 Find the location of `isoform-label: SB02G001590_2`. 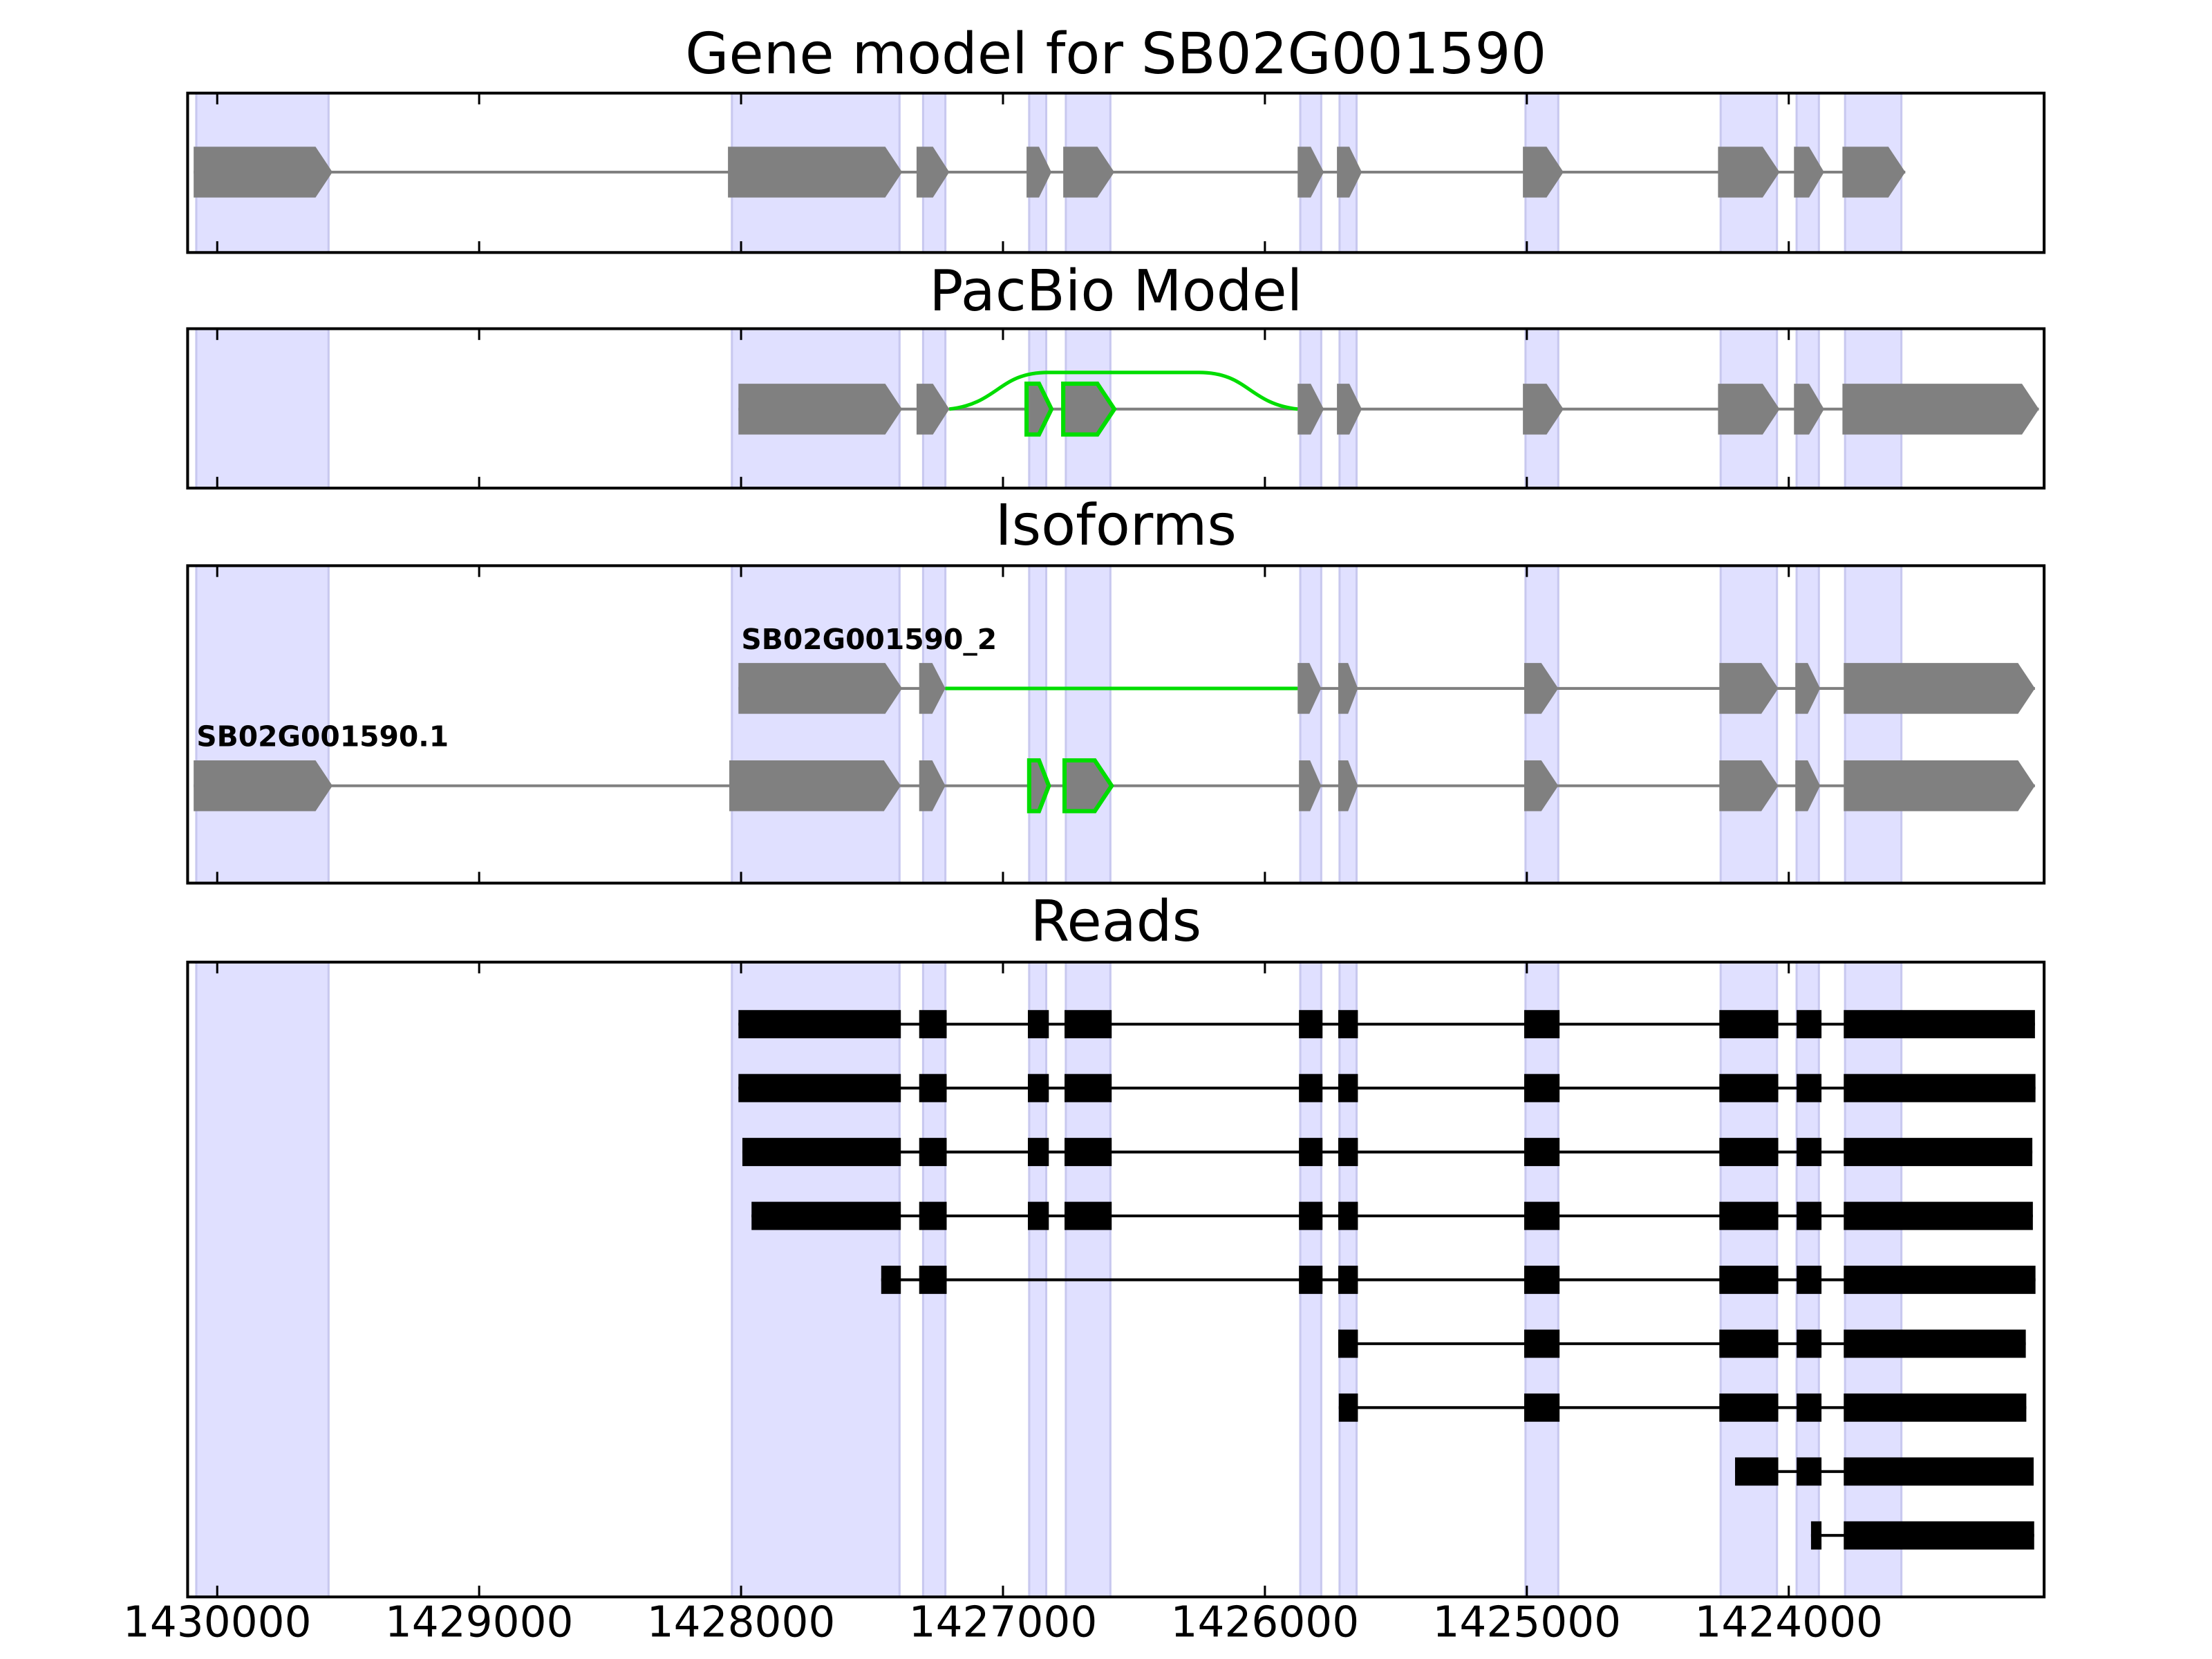

isoform-label: SB02G001590_2 is located at coordinates (869, 639).